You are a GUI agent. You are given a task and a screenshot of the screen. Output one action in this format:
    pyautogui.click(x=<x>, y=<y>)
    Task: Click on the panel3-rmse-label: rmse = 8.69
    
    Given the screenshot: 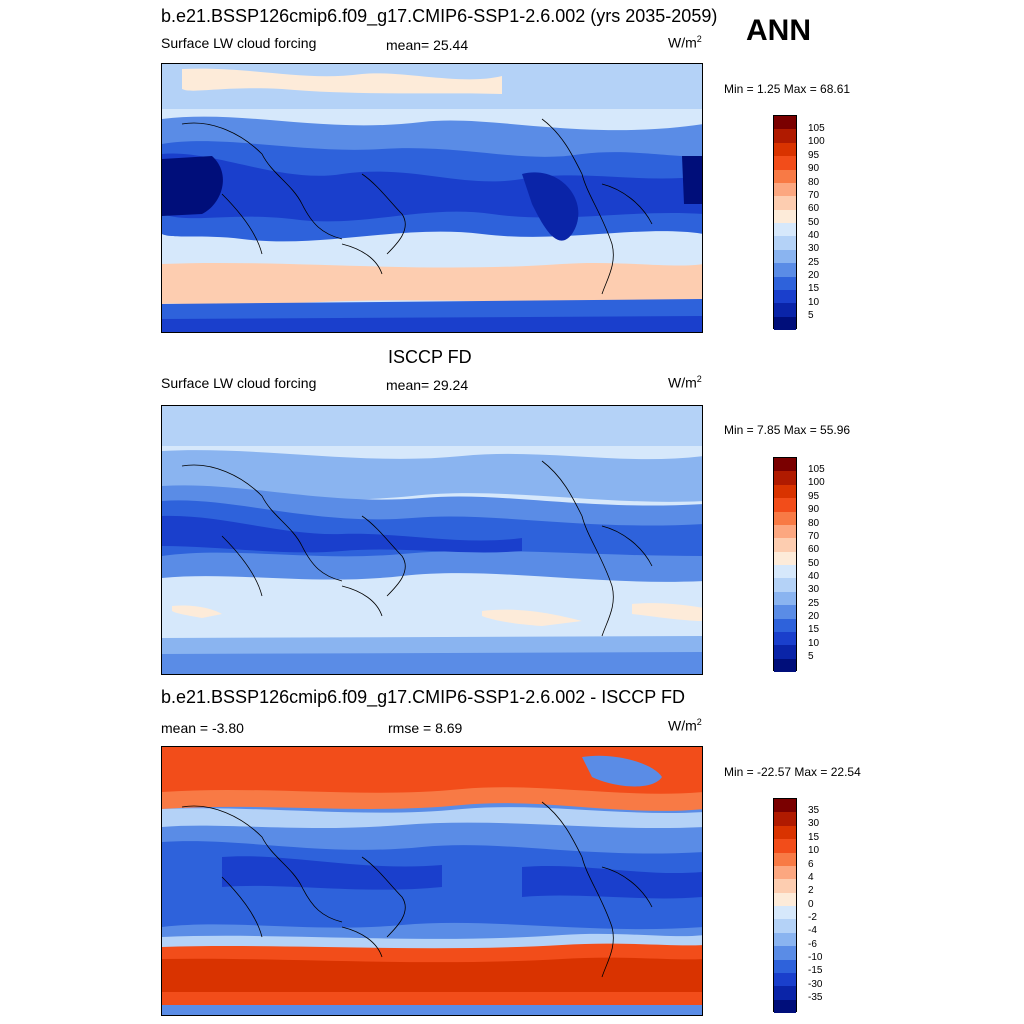 What is the action you would take?
    pyautogui.click(x=425, y=728)
    